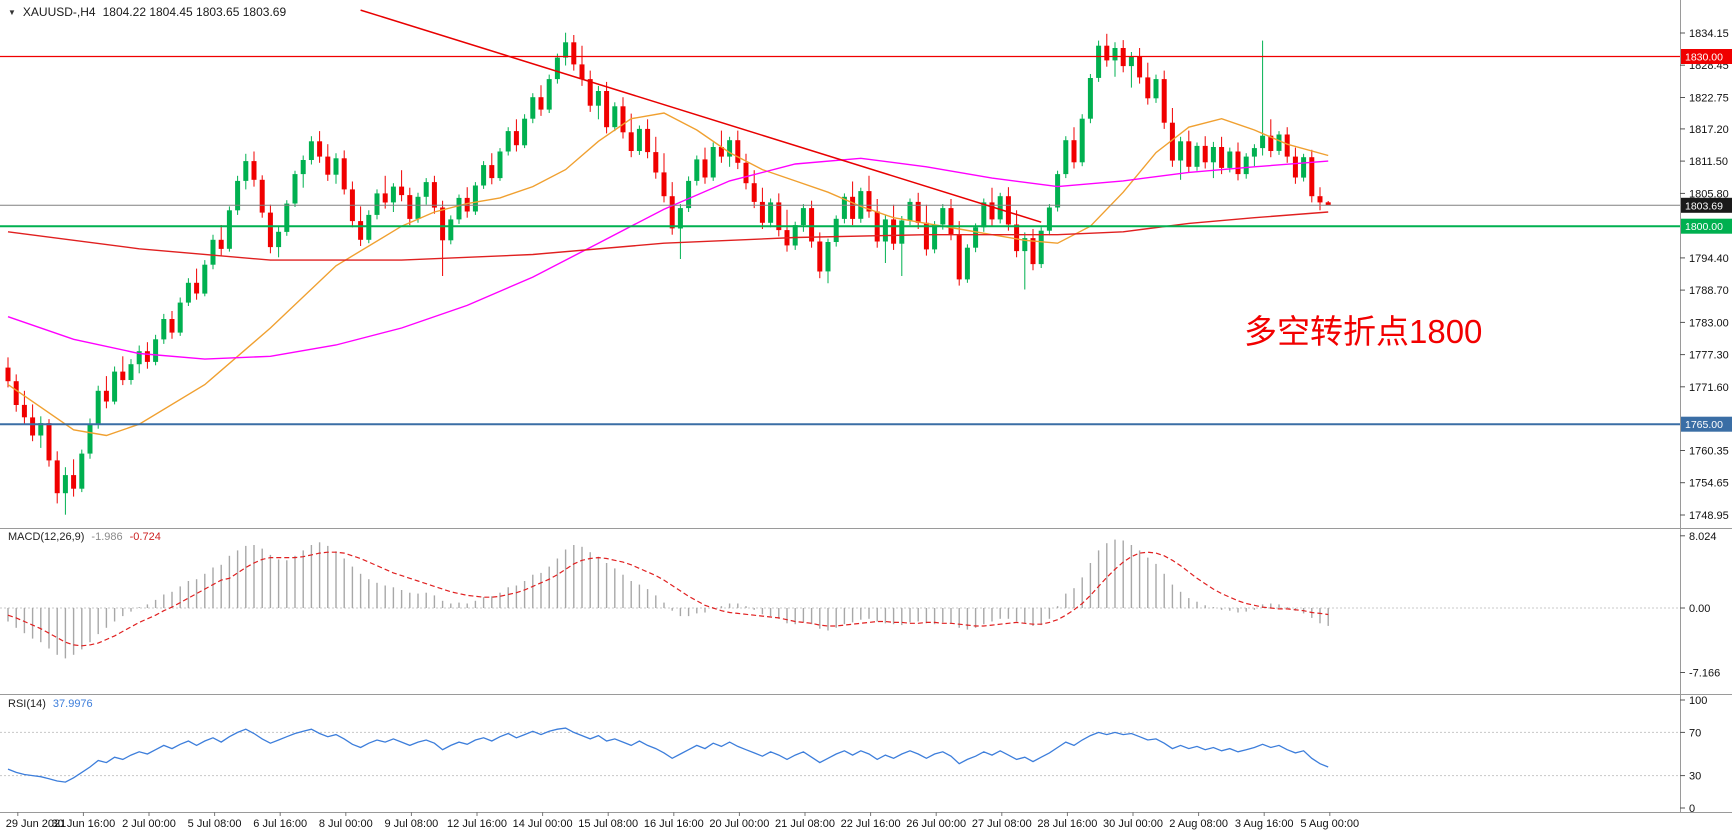  What do you see at coordinates (1067, 824) in the screenshot?
I see `time-axis-label: 28 Jul 16:00` at bounding box center [1067, 824].